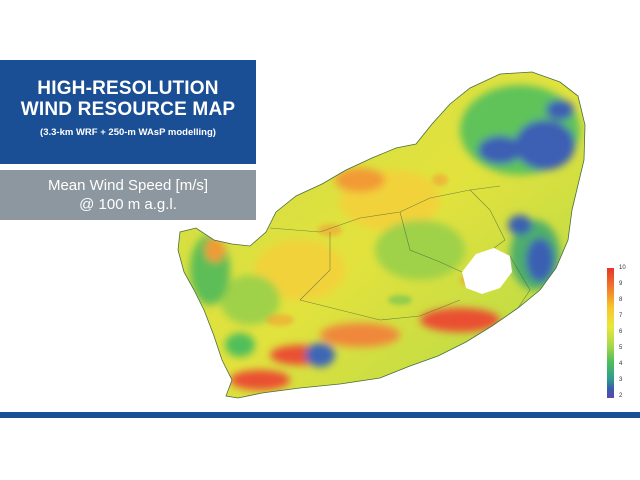 This screenshot has width=640, height=480. I want to click on scale-tick-label: 6, so click(621, 332).